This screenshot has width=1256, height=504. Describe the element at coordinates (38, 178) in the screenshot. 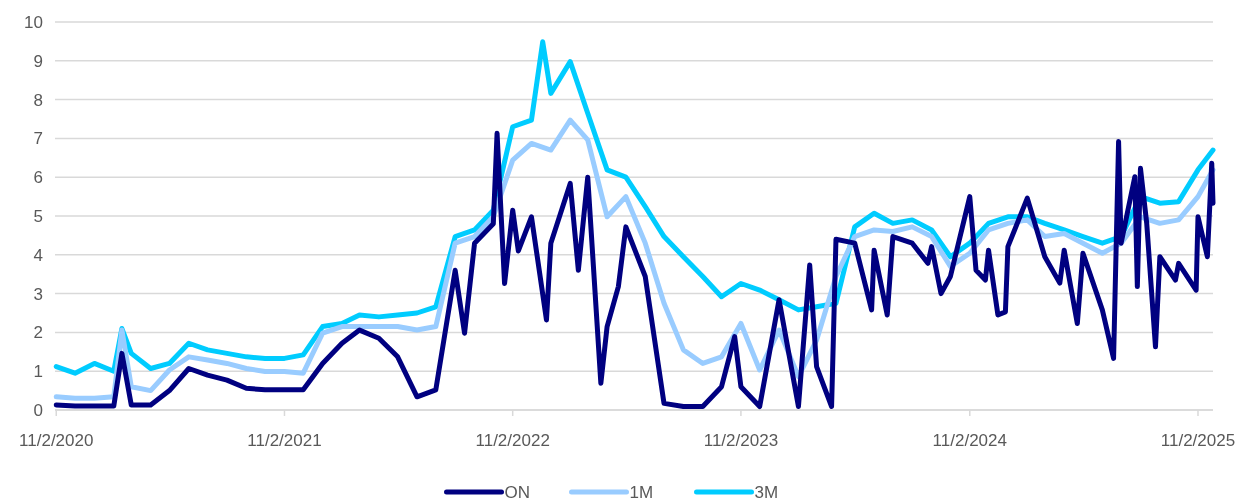

I see `y-tick-label: 6` at that location.